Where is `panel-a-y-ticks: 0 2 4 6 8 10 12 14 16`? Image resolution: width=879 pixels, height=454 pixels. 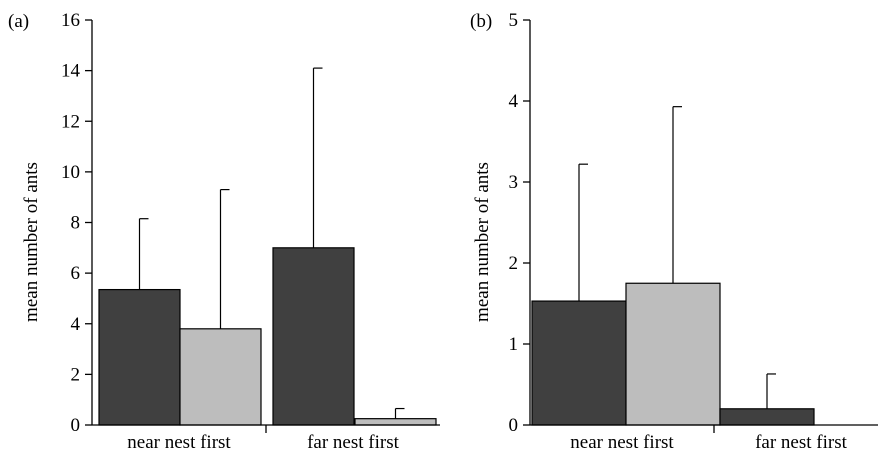
panel-a-y-ticks: 0 2 4 6 8 10 12 14 16 is located at coordinates (76, 223).